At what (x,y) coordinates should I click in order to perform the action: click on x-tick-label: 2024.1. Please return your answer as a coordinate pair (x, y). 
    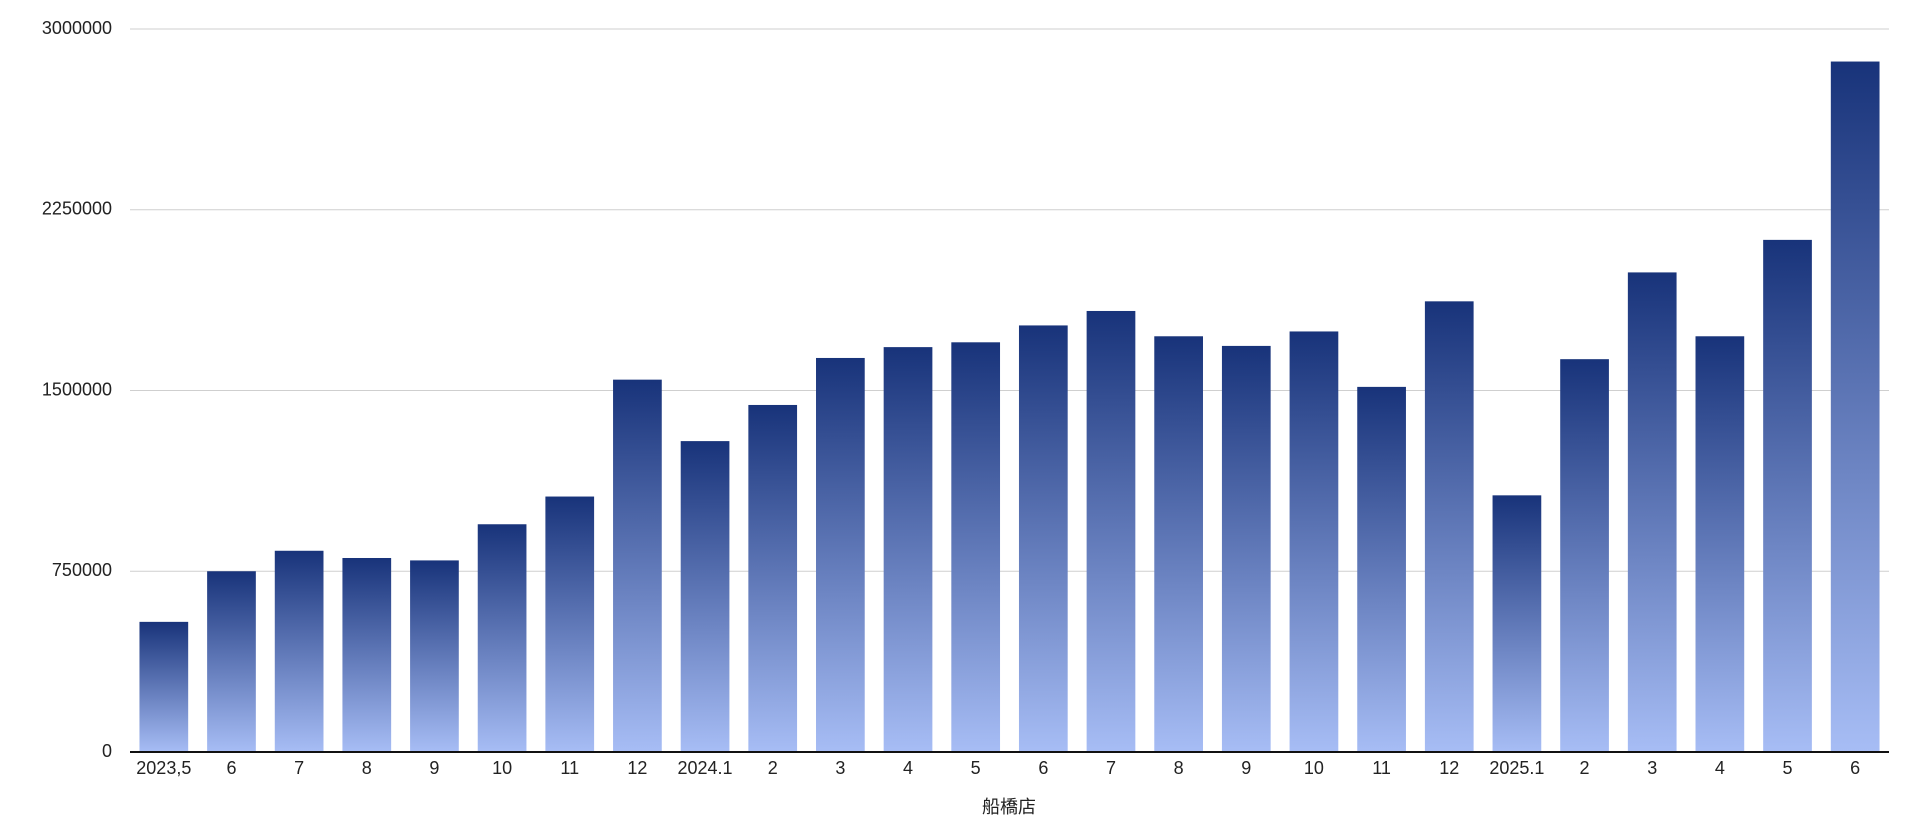
    Looking at the image, I should click on (705, 768).